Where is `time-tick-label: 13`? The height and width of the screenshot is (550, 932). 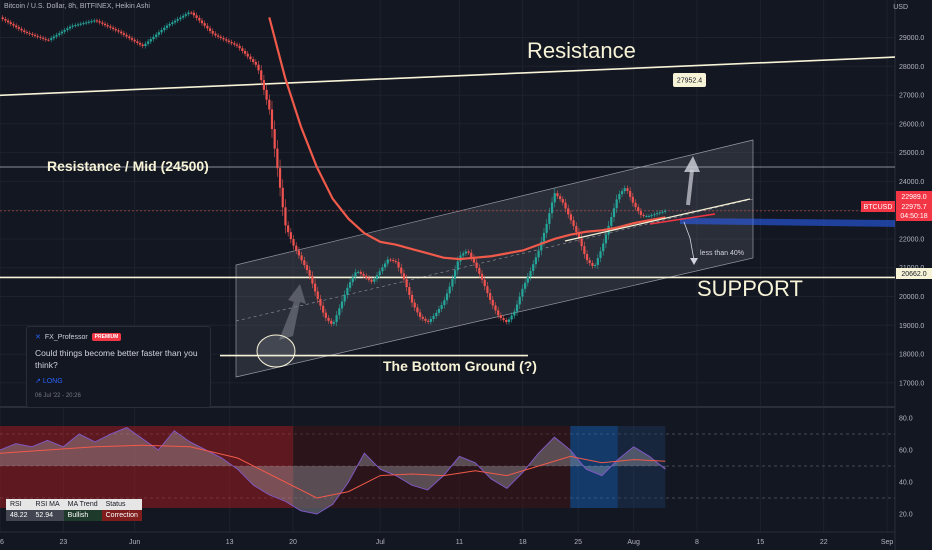
time-tick-label: 13 is located at coordinates (230, 542).